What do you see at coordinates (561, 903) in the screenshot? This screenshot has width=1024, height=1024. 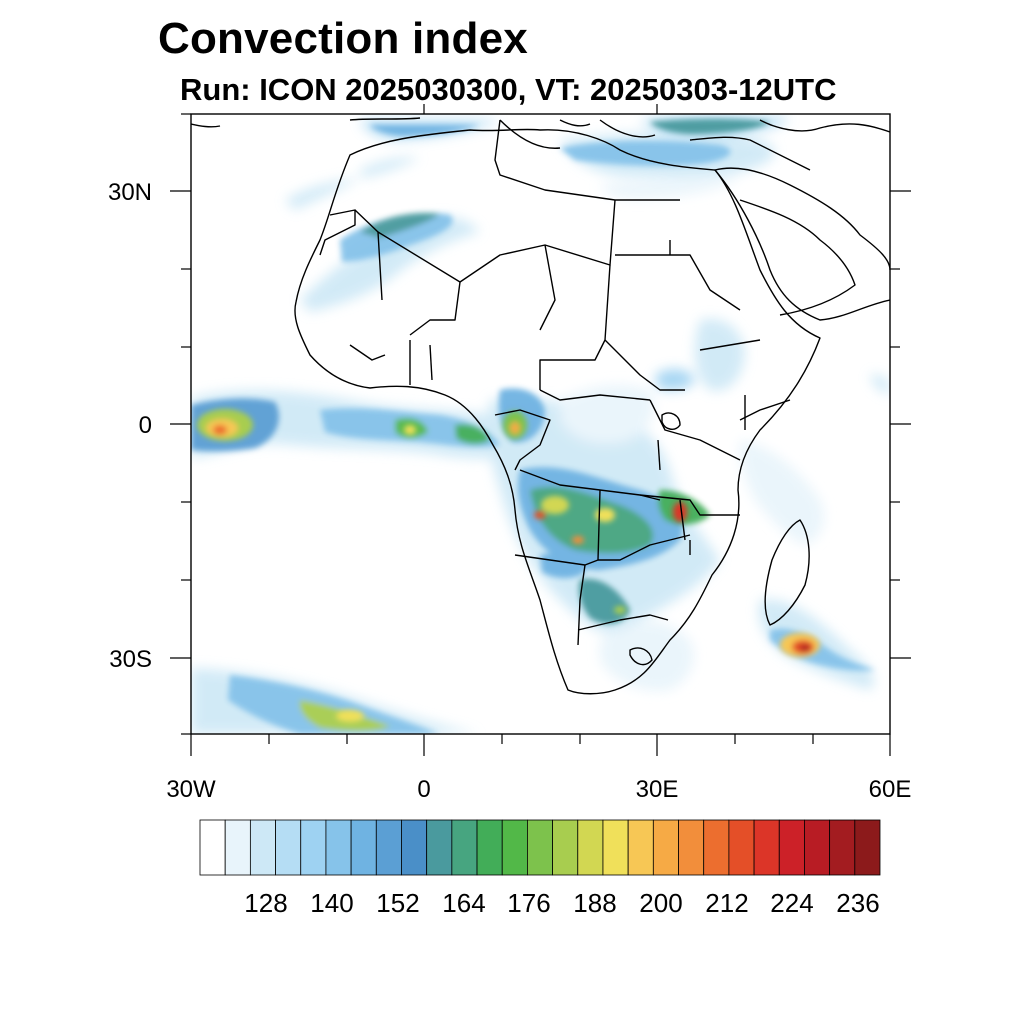 I see `colorbar-labels: 128 140 152 164 176 188 200 212 224 236` at bounding box center [561, 903].